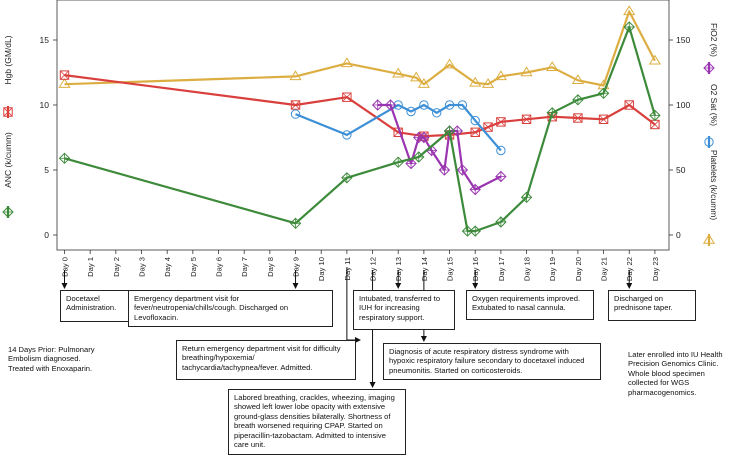 The width and height of the screenshot is (741, 460). I want to click on x-tick-label: Day 13, so click(398, 269).